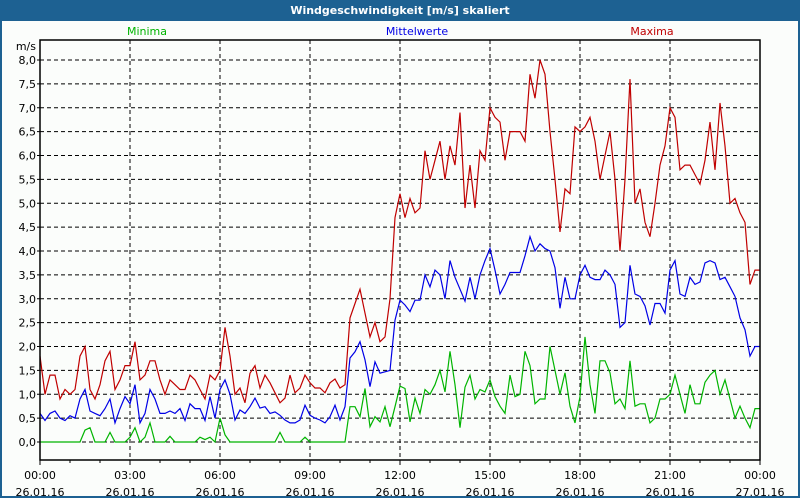 Image resolution: width=800 pixels, height=500 pixels. Describe the element at coordinates (28, 275) in the screenshot. I see `y-tick-label: 3,5` at that location.